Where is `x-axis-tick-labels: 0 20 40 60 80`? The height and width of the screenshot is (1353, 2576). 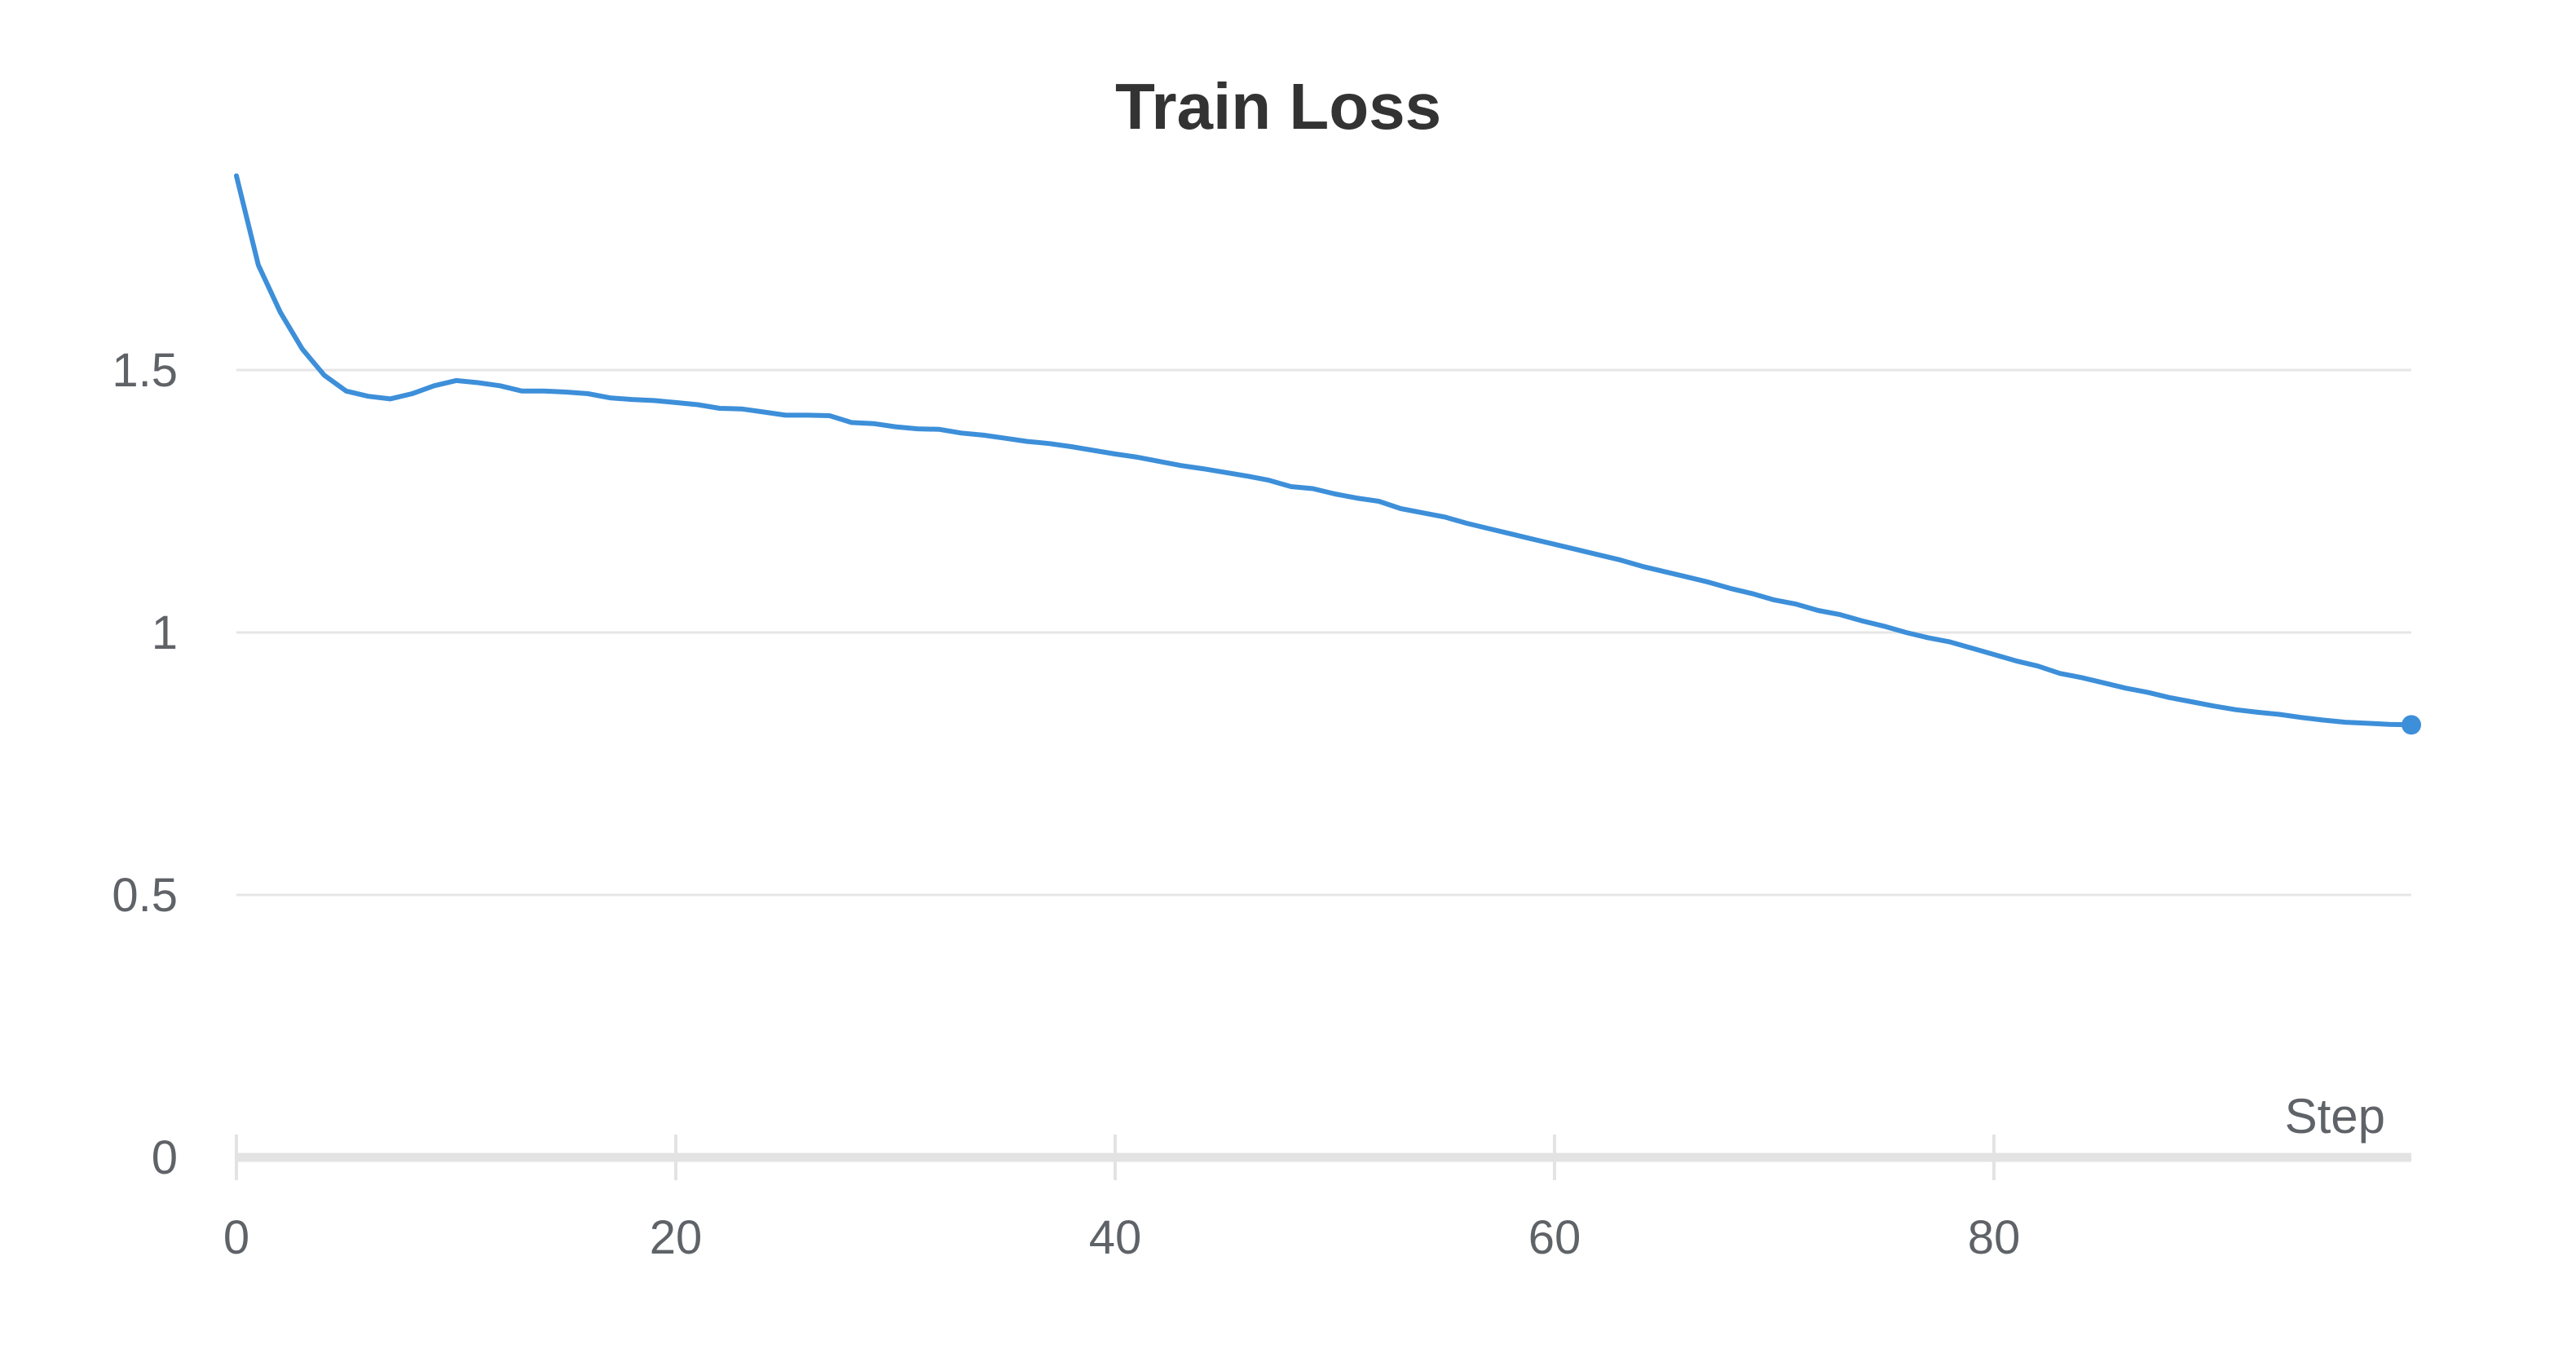
x-axis-tick-labels: 0 20 40 60 80 is located at coordinates (1121, 1237).